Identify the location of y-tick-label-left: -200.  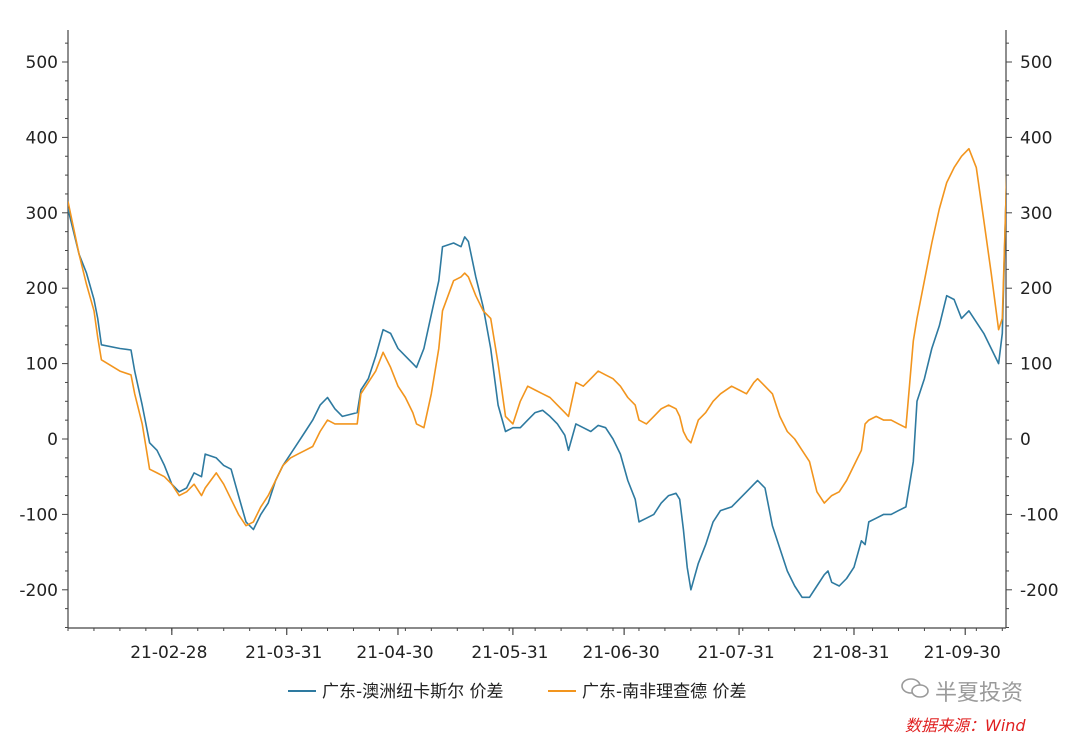
(38, 591).